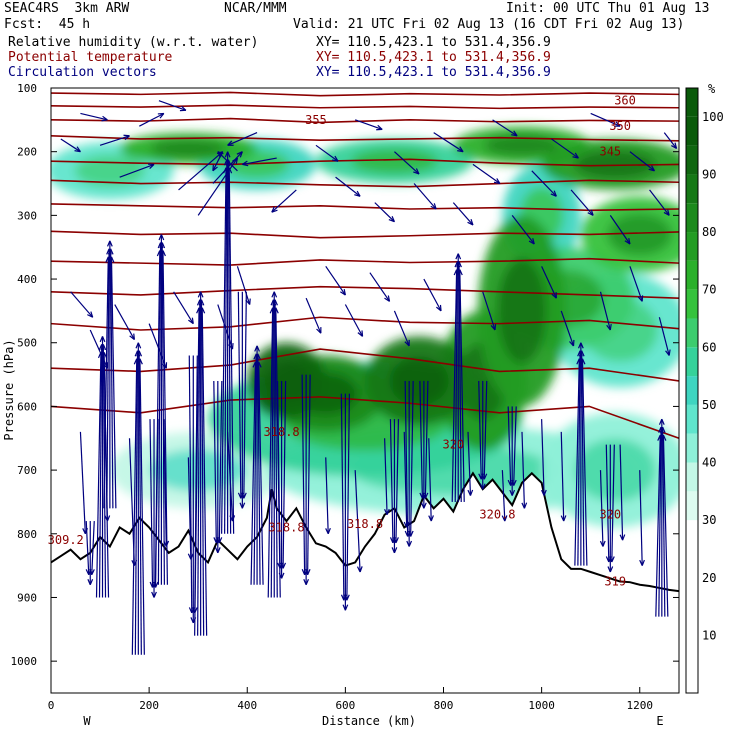 The height and width of the screenshot is (740, 740). Describe the element at coordinates (87, 721) in the screenshot. I see `x-end-label-left: W` at that location.